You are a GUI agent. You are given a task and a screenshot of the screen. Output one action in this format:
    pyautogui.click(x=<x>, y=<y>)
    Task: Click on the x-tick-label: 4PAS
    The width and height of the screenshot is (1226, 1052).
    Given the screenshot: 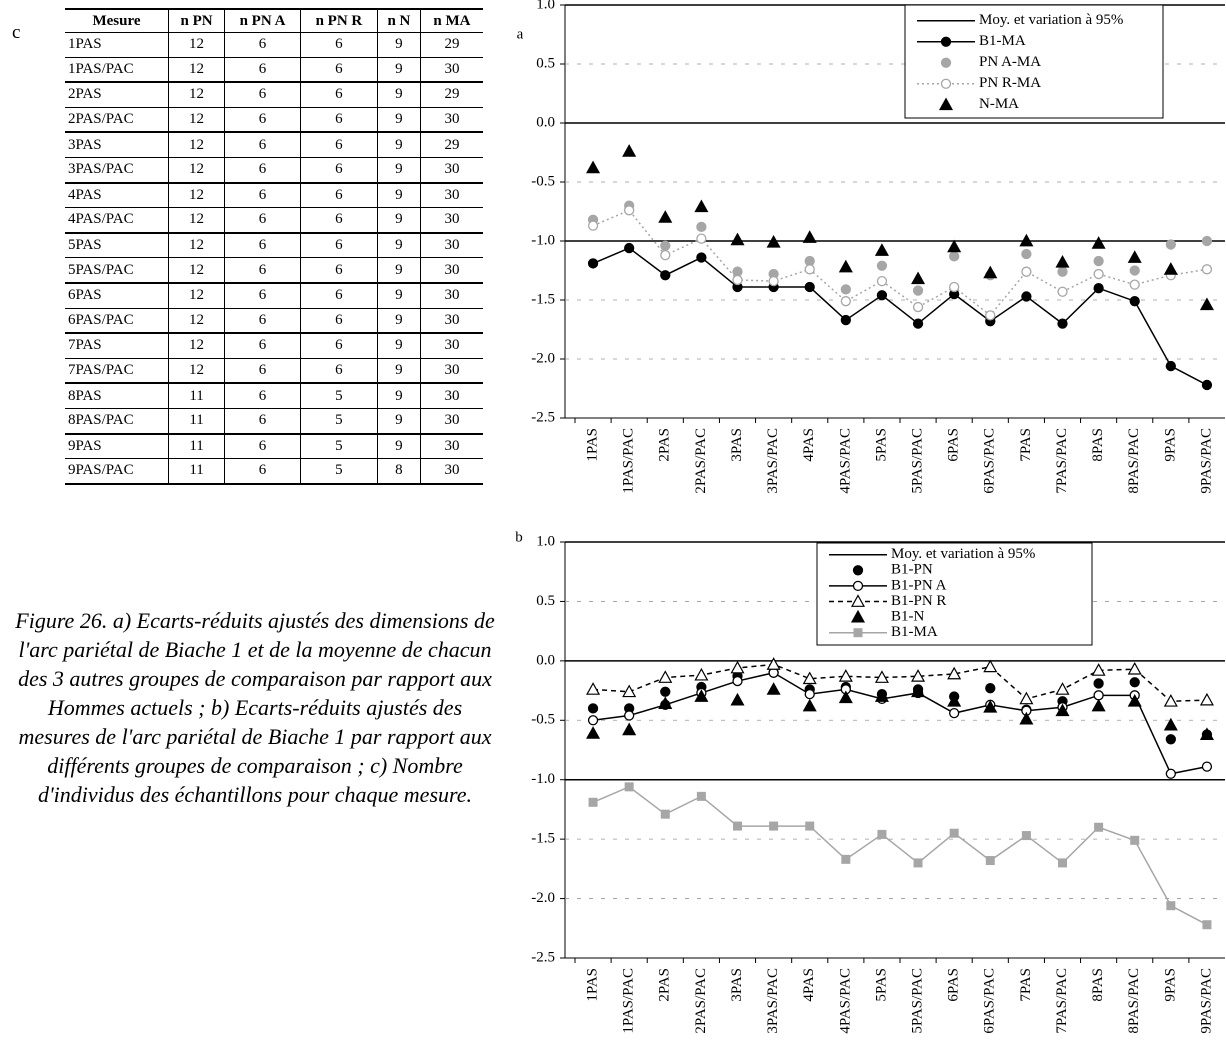 What is the action you would take?
    pyautogui.click(x=809, y=445)
    